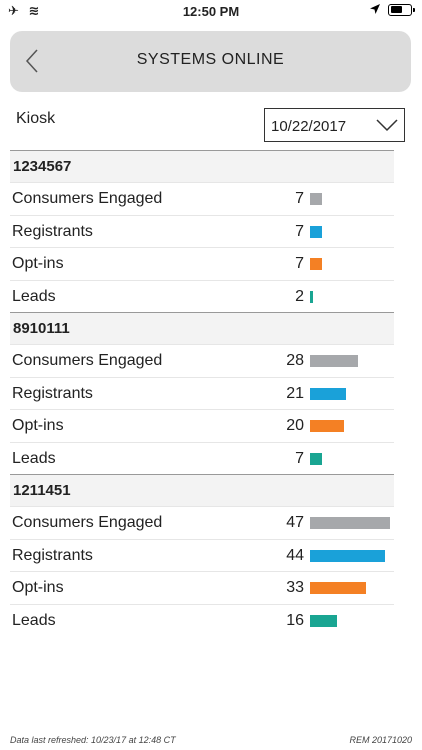 The image size is (422, 750). Describe the element at coordinates (375, 9) in the screenshot. I see `location-icon` at that location.